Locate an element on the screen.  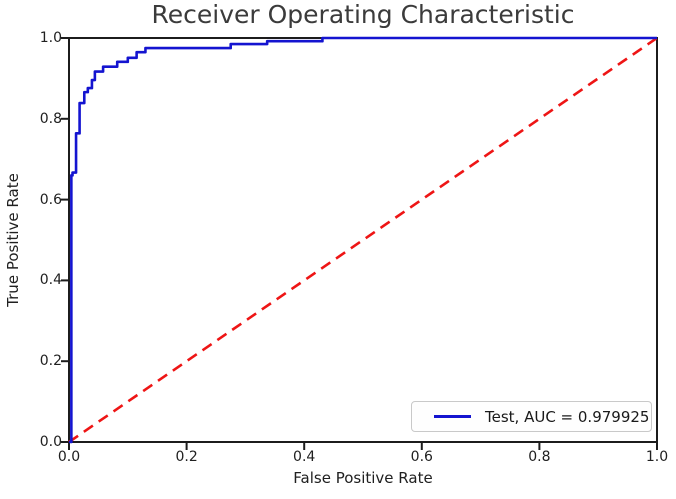
y-axis-tick-labels: 0.0 0.2 0.4 0.6 0.8 1.0 is located at coordinates (31, 249).